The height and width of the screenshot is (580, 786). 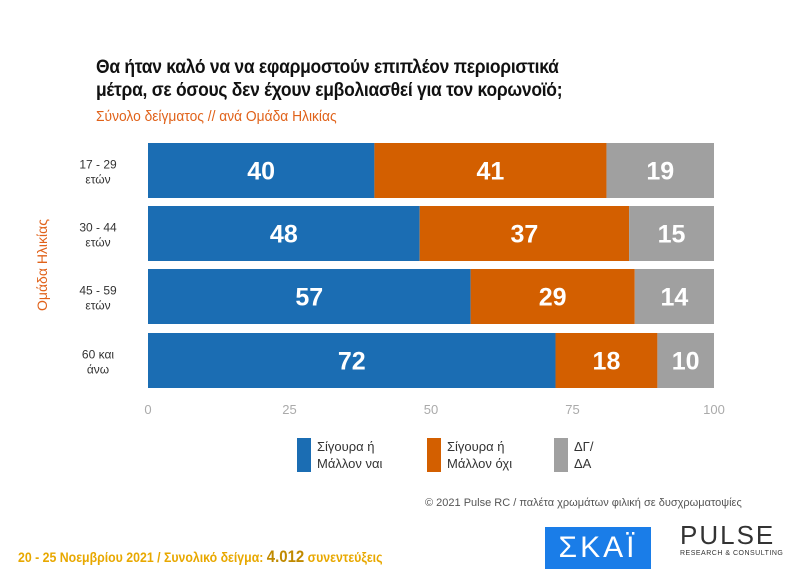 I want to click on data-label: 29, so click(x=553, y=298).